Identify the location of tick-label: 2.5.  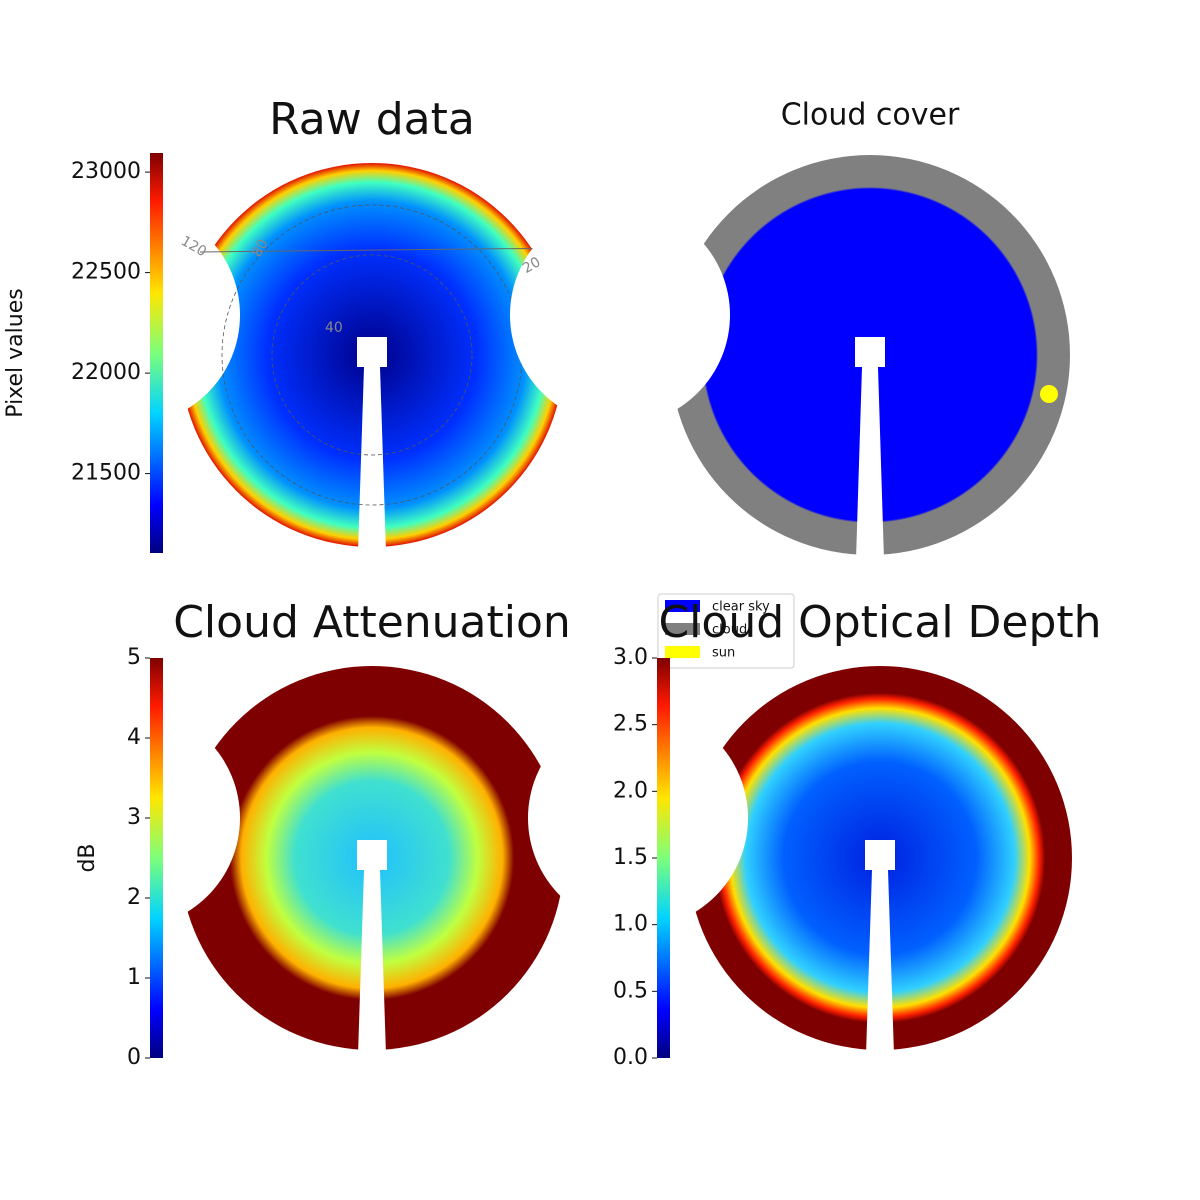
(630, 724).